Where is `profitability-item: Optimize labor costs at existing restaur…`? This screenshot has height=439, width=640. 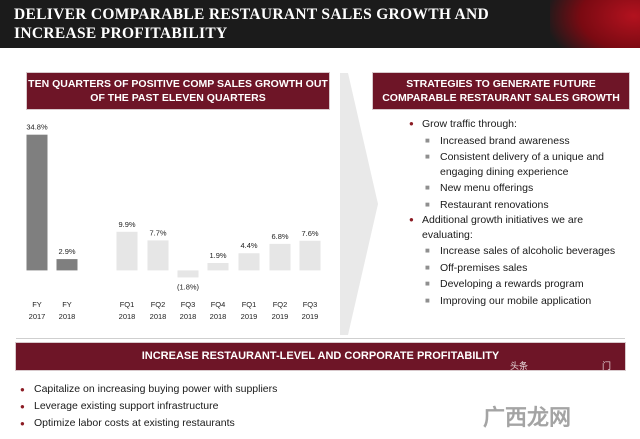 profitability-item: Optimize labor costs at existing restaur… is located at coordinates (220, 423).